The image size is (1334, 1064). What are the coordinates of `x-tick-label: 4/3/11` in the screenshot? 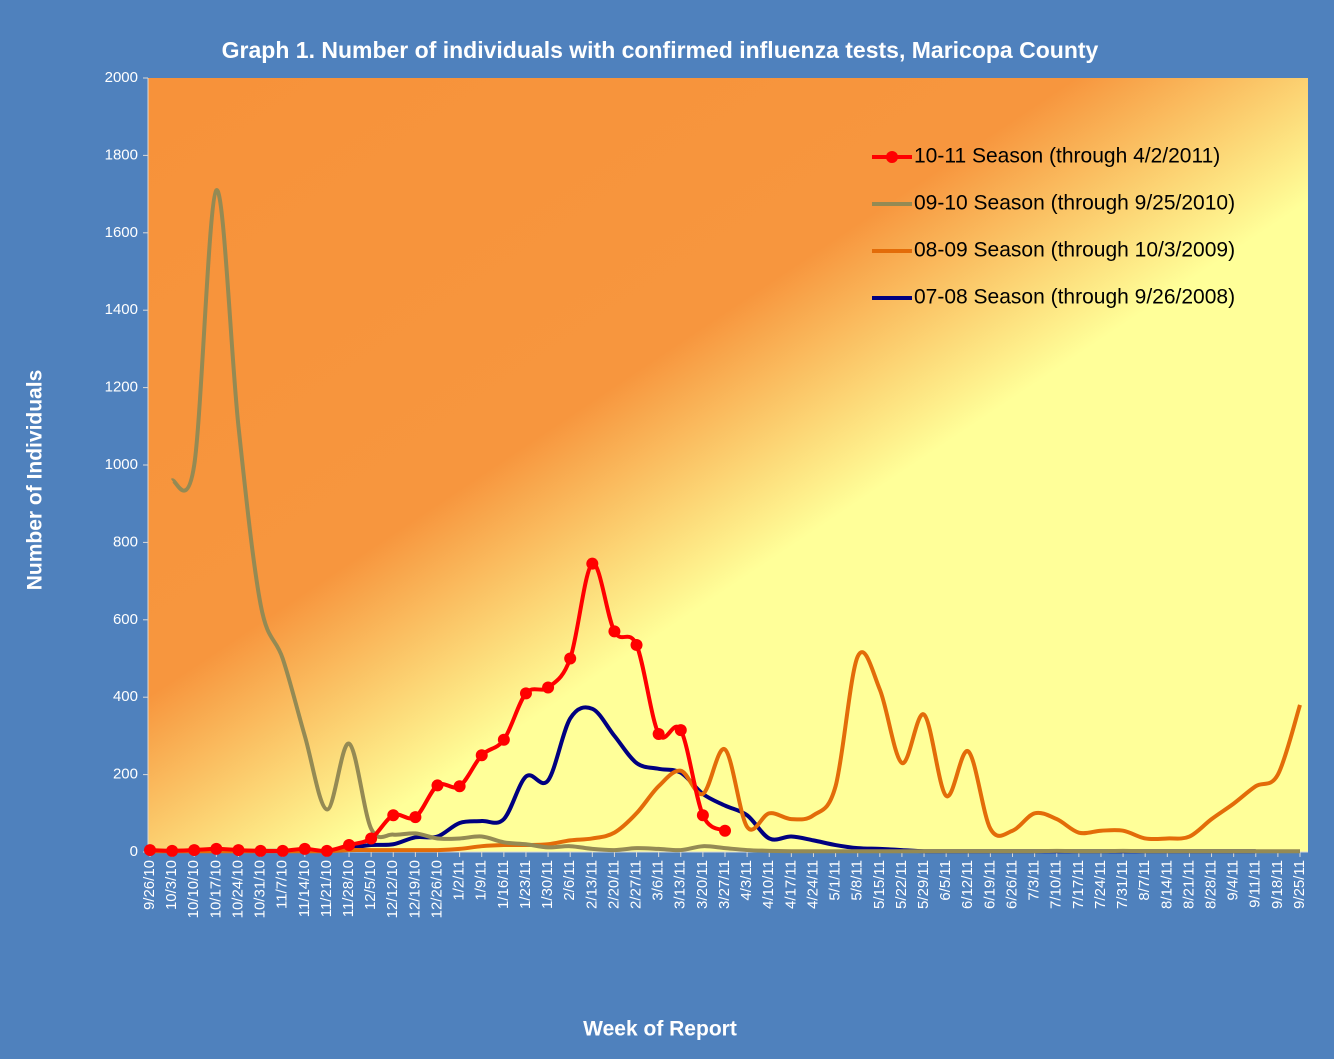 It's located at (746, 880).